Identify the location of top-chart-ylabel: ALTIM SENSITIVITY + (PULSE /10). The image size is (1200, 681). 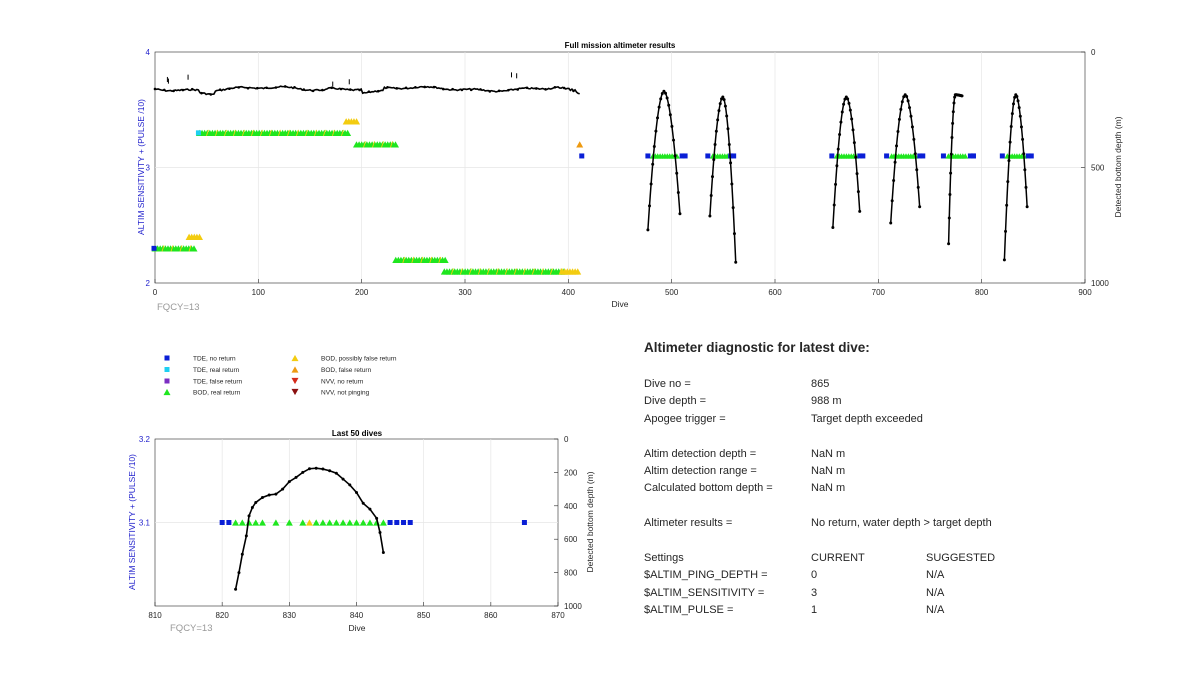
(141, 167).